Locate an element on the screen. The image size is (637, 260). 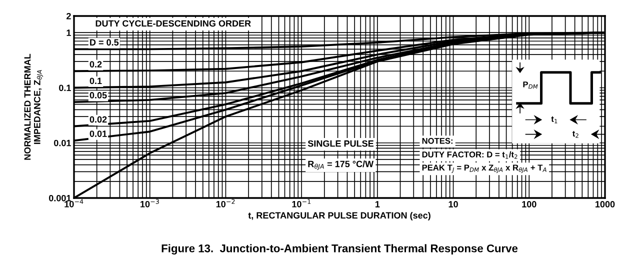
x-tick-label: 10 is located at coordinates (453, 204).